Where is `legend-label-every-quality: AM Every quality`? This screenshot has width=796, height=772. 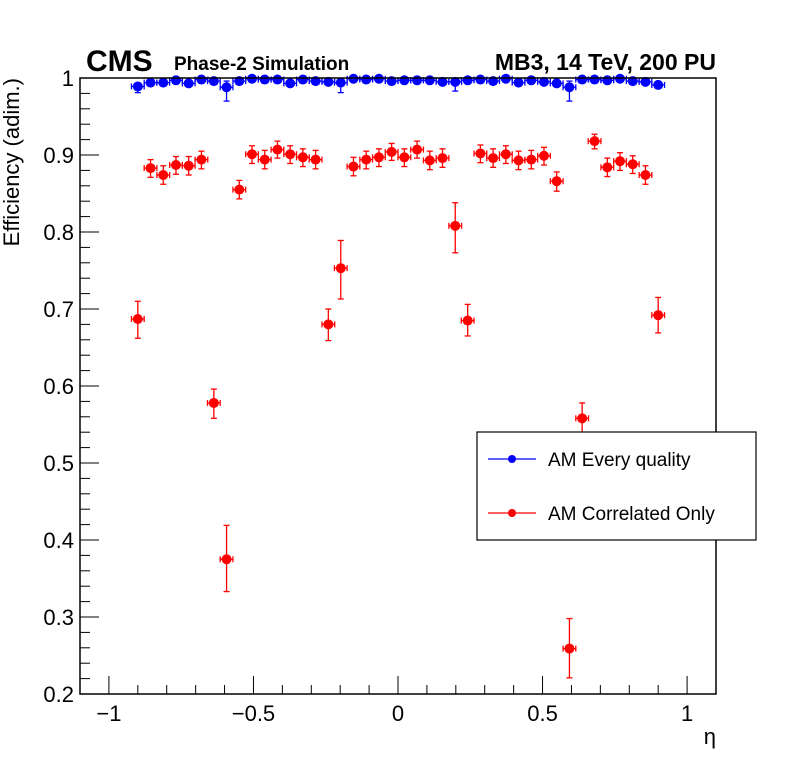 legend-label-every-quality: AM Every quality is located at coordinates (619, 460).